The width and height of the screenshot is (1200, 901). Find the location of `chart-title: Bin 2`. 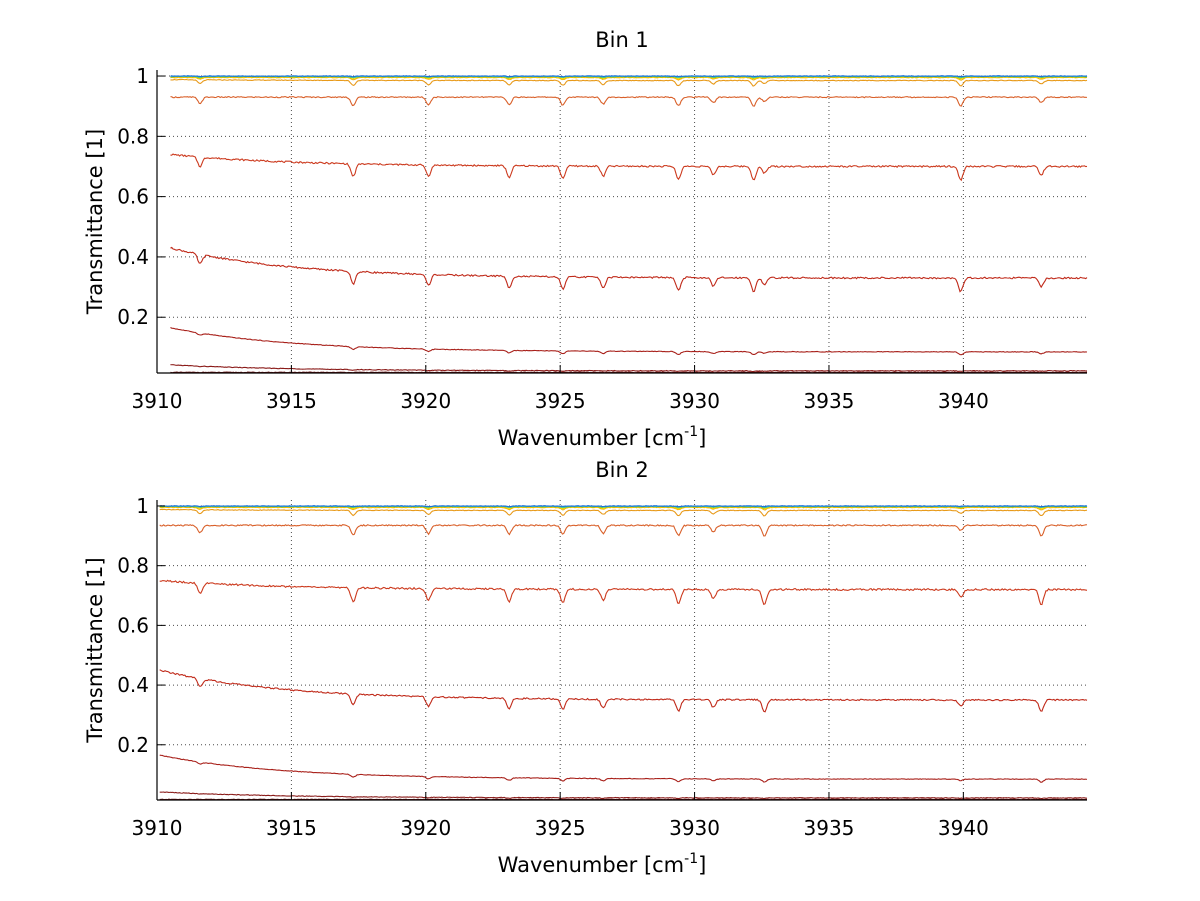

chart-title: Bin 2 is located at coordinates (622, 470).